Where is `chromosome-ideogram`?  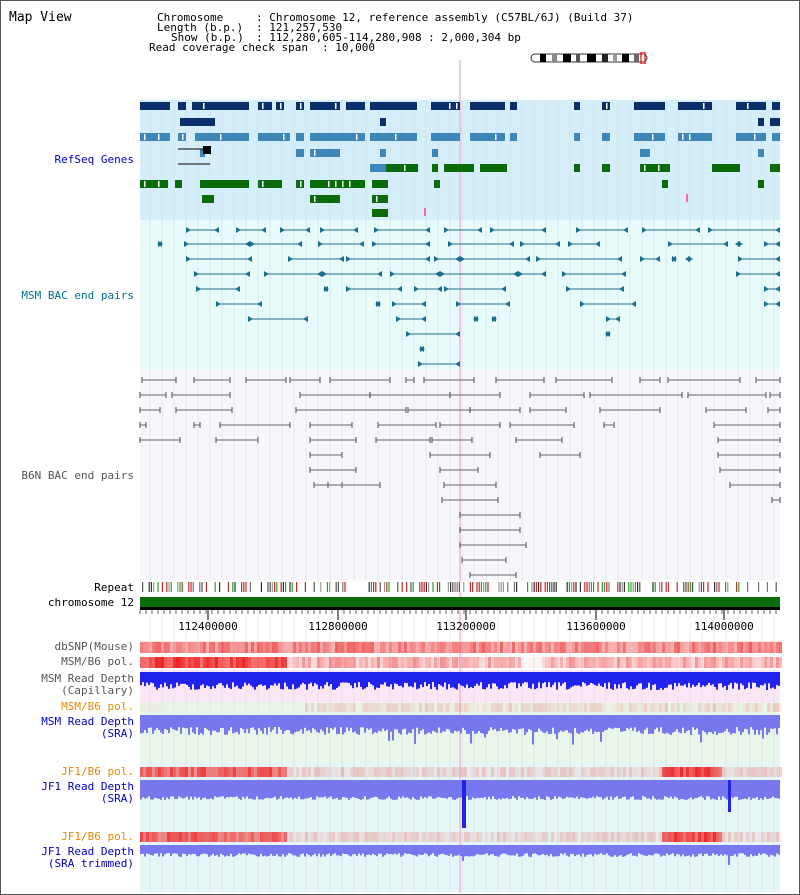 chromosome-ideogram is located at coordinates (590, 58).